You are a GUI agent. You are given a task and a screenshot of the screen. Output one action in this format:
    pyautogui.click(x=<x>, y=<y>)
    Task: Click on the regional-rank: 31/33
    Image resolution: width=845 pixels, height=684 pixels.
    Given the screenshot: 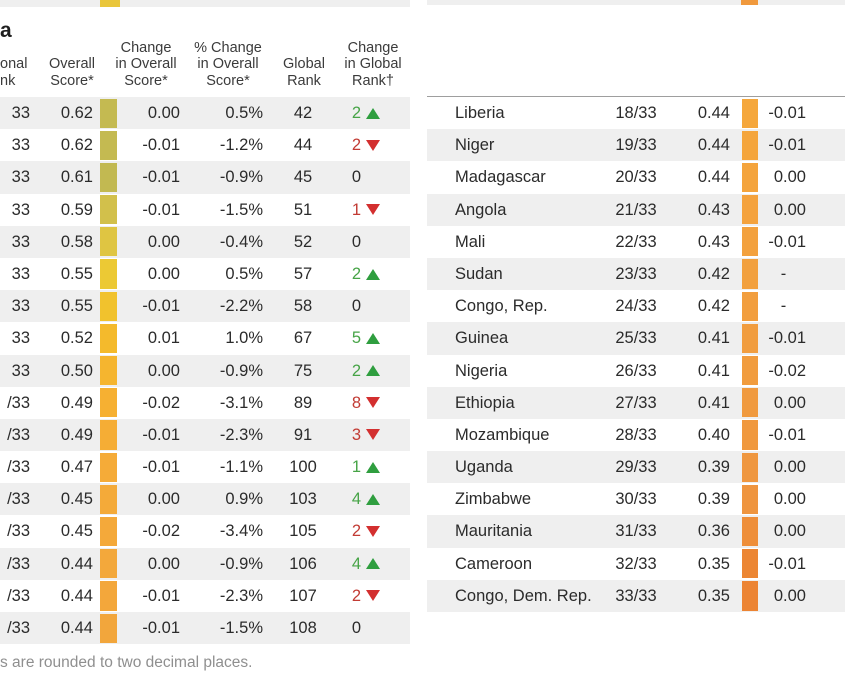 What is the action you would take?
    pyautogui.click(x=636, y=531)
    